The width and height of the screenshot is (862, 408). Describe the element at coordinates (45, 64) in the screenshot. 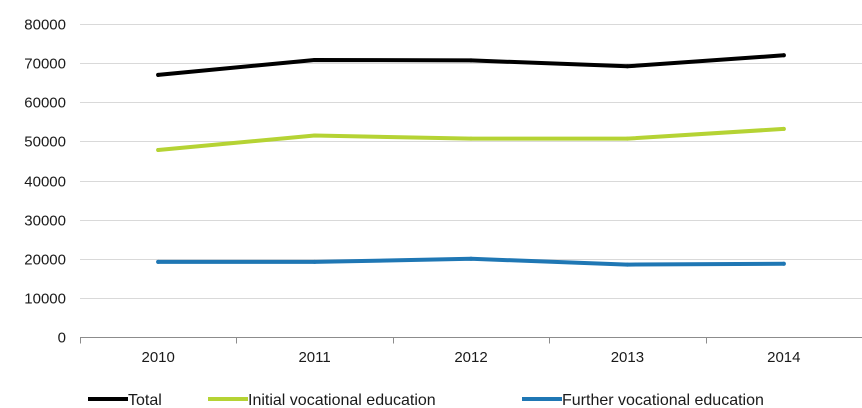

I see `y-tick-label: 70000` at that location.